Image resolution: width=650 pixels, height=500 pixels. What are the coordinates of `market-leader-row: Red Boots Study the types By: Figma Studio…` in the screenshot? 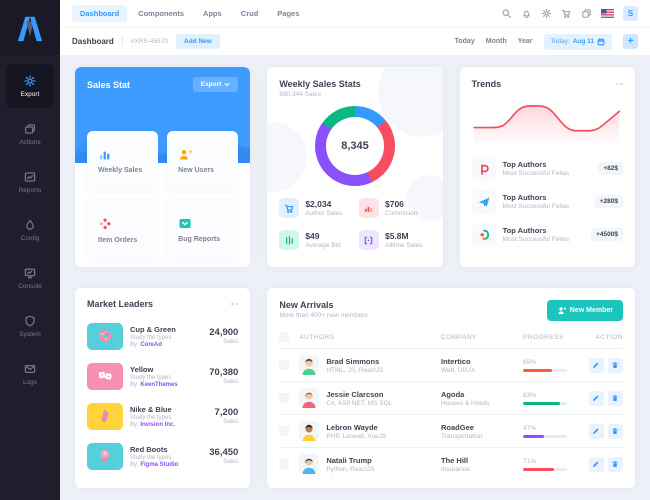 It's located at (162, 456).